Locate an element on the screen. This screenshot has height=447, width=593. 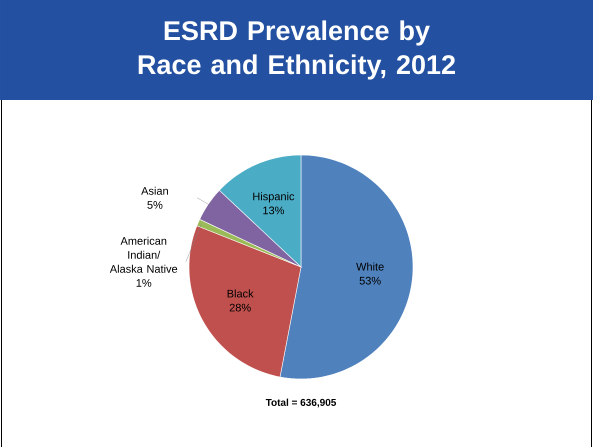
data-label: 5% is located at coordinates (154, 205).